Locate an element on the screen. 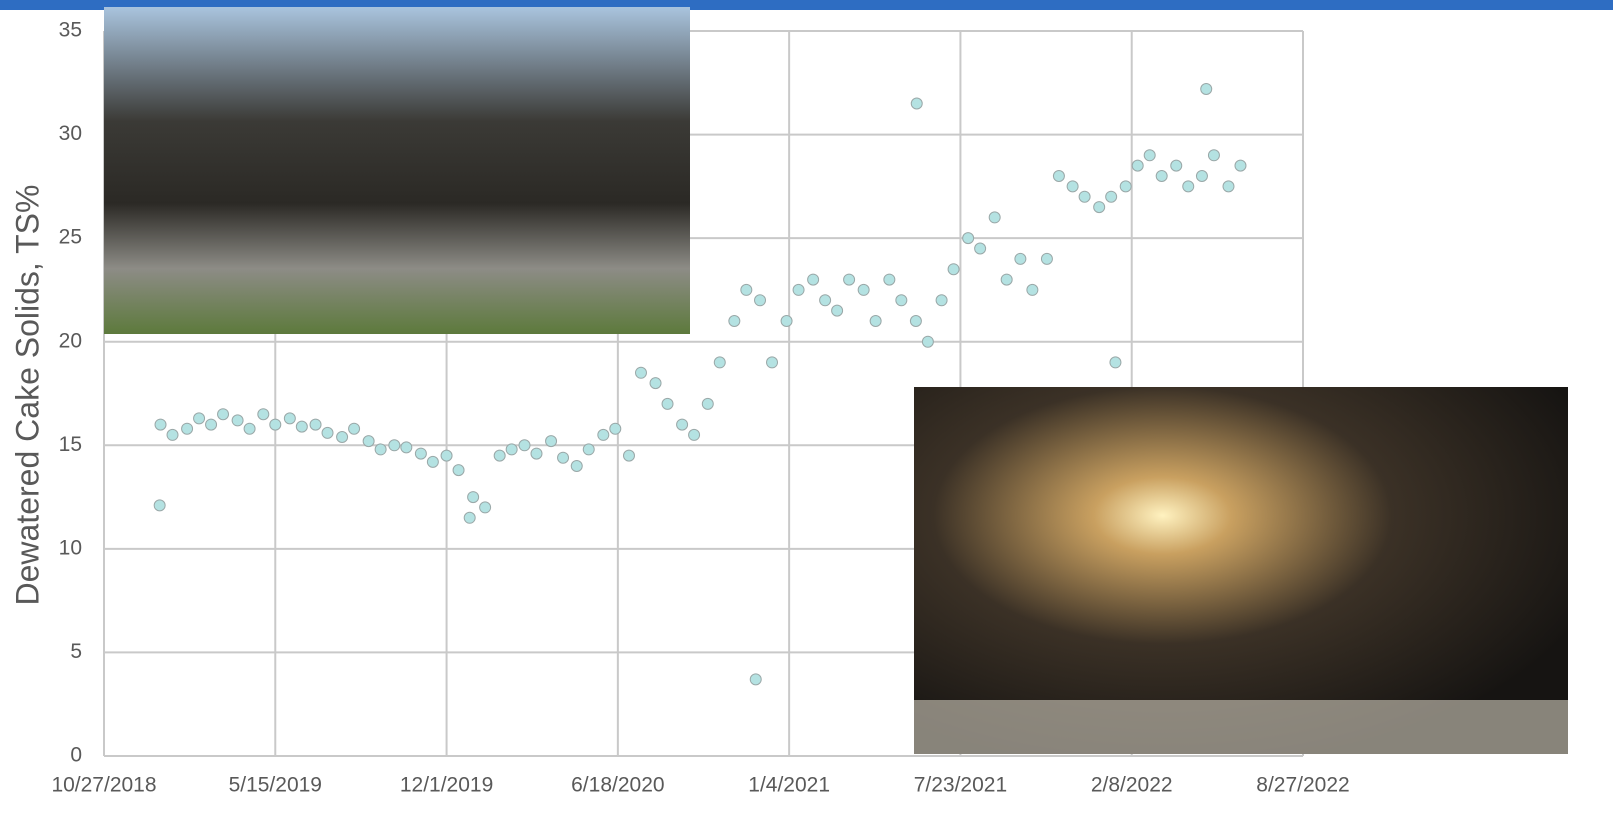 Image resolution: width=1613 pixels, height=822 pixels. x-tick-label: 2/8/2022 is located at coordinates (1132, 785).